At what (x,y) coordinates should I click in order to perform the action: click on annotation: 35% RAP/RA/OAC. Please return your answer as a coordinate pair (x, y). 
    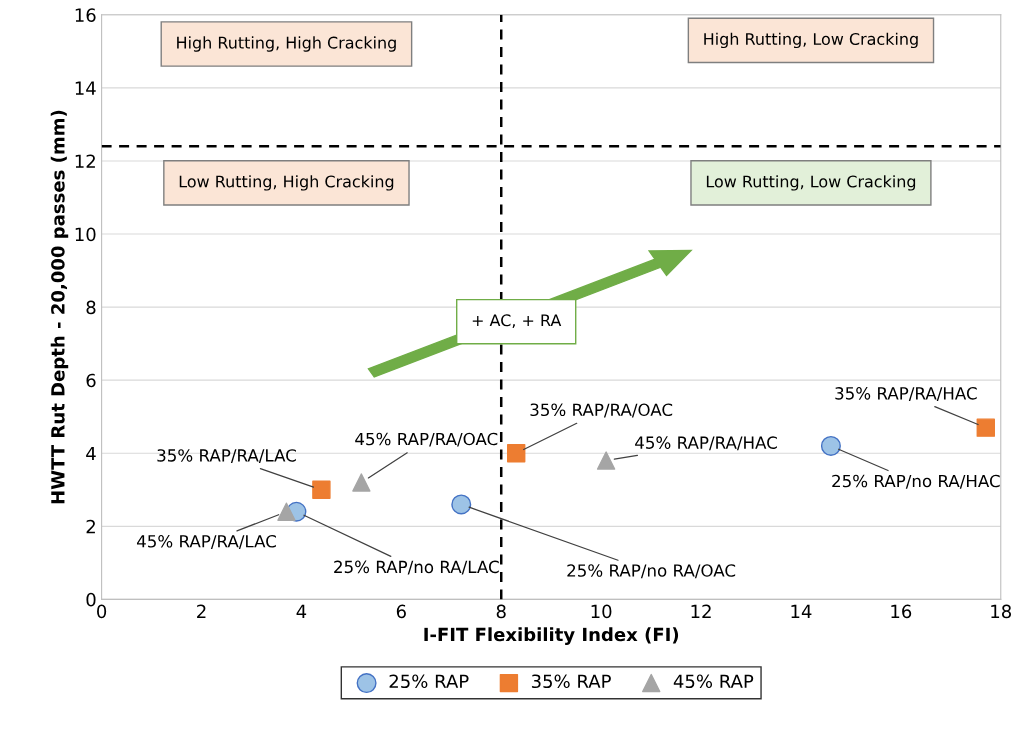
    Looking at the image, I should click on (601, 410).